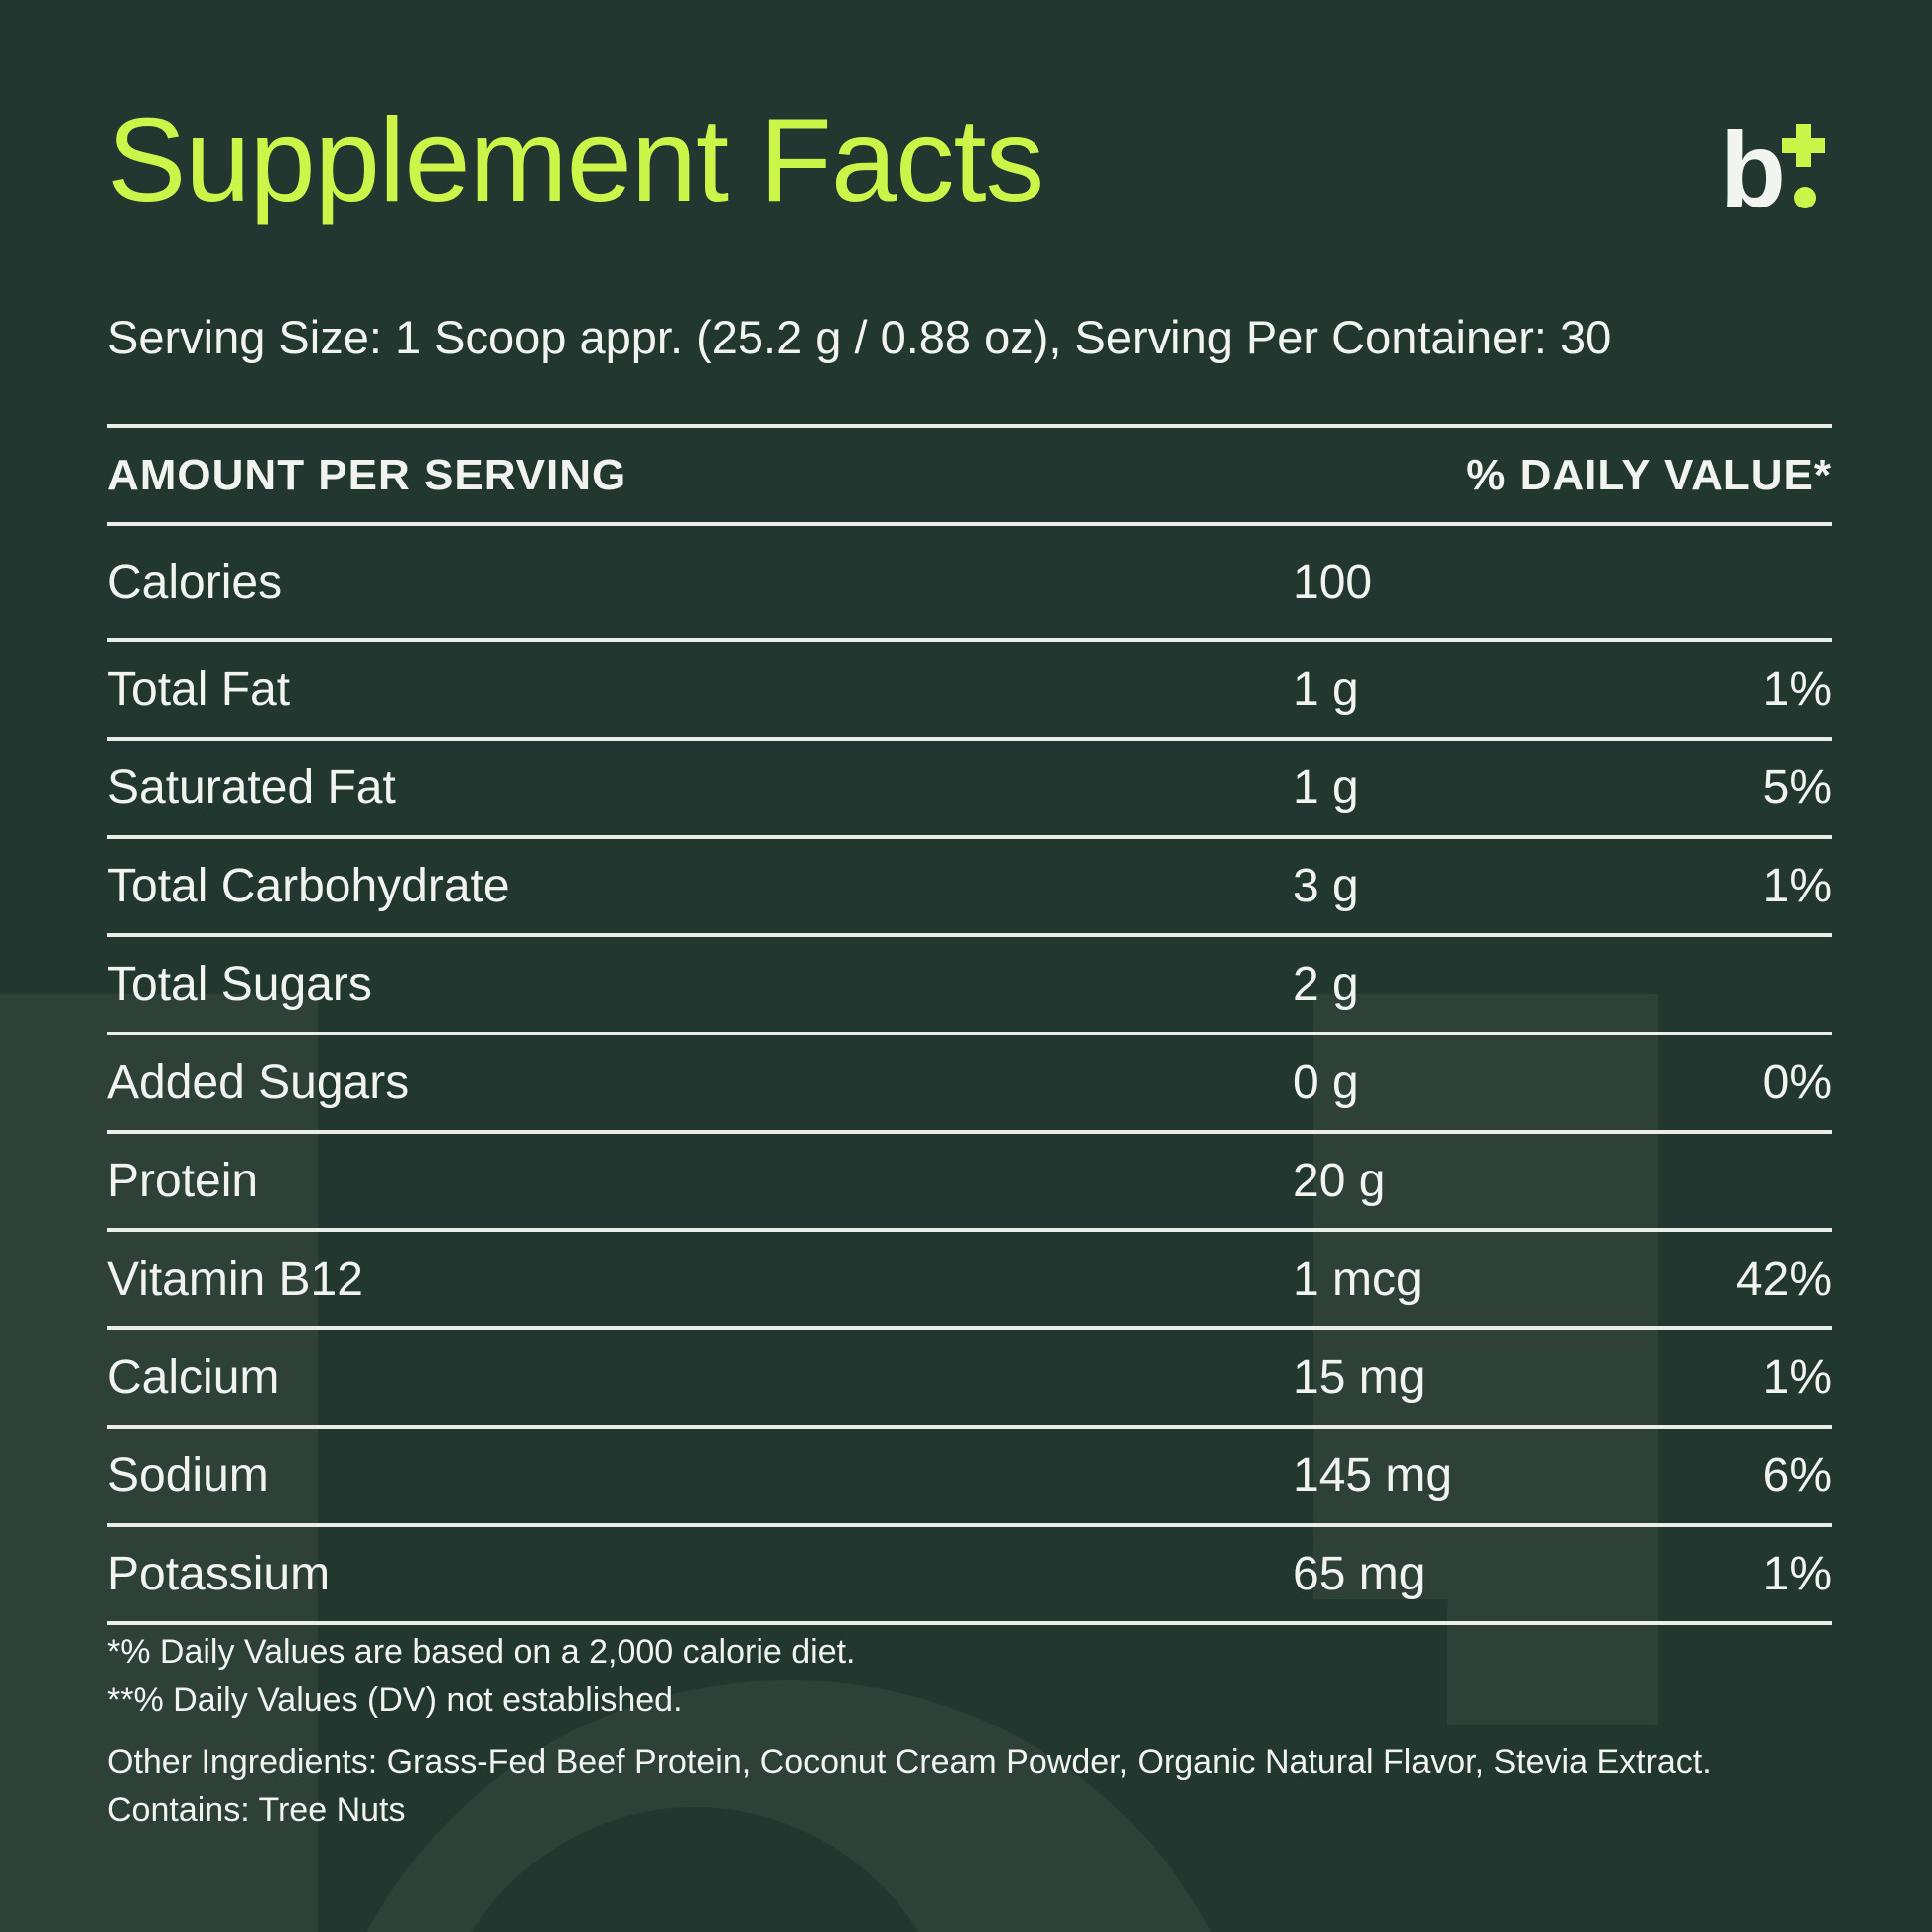 The width and height of the screenshot is (1932, 1932). Describe the element at coordinates (194, 1377) in the screenshot. I see `row-label: Calcium` at that location.